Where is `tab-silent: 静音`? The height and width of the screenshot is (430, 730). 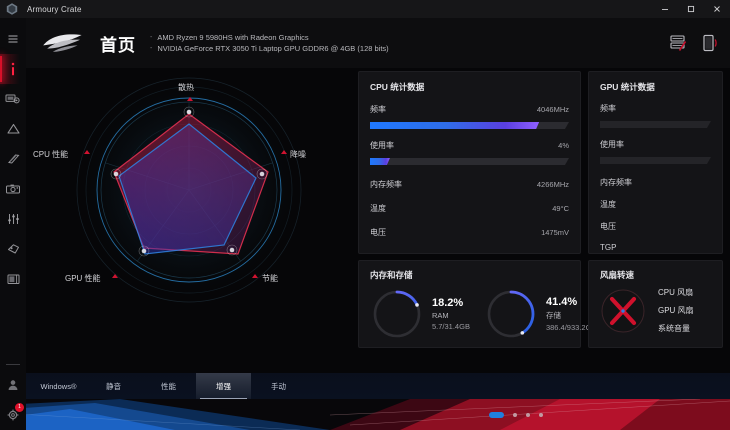
tab-silent: 静音 is located at coordinates (113, 386).